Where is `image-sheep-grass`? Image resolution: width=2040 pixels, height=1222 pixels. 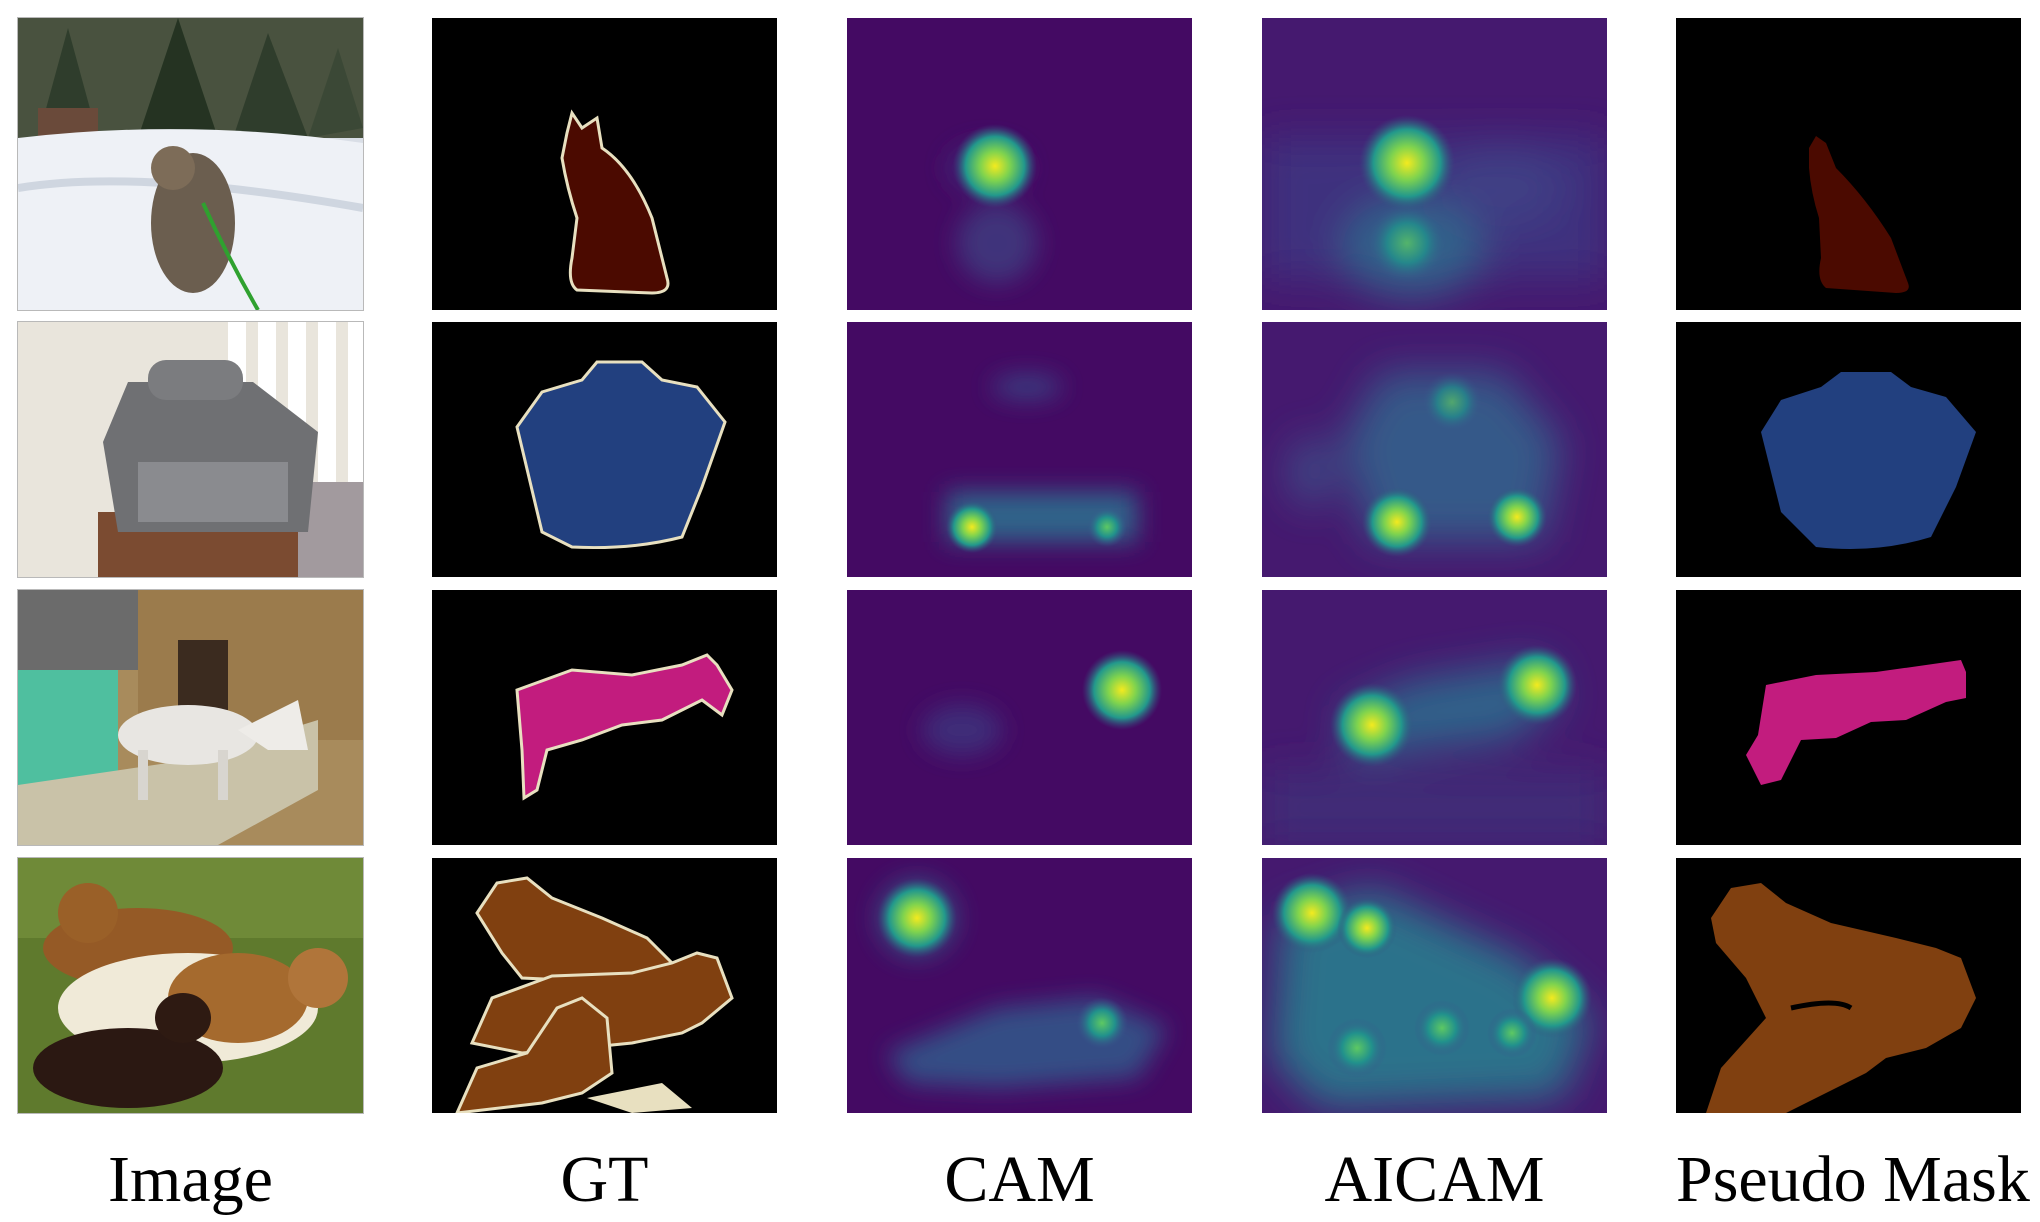 image-sheep-grass is located at coordinates (190, 985).